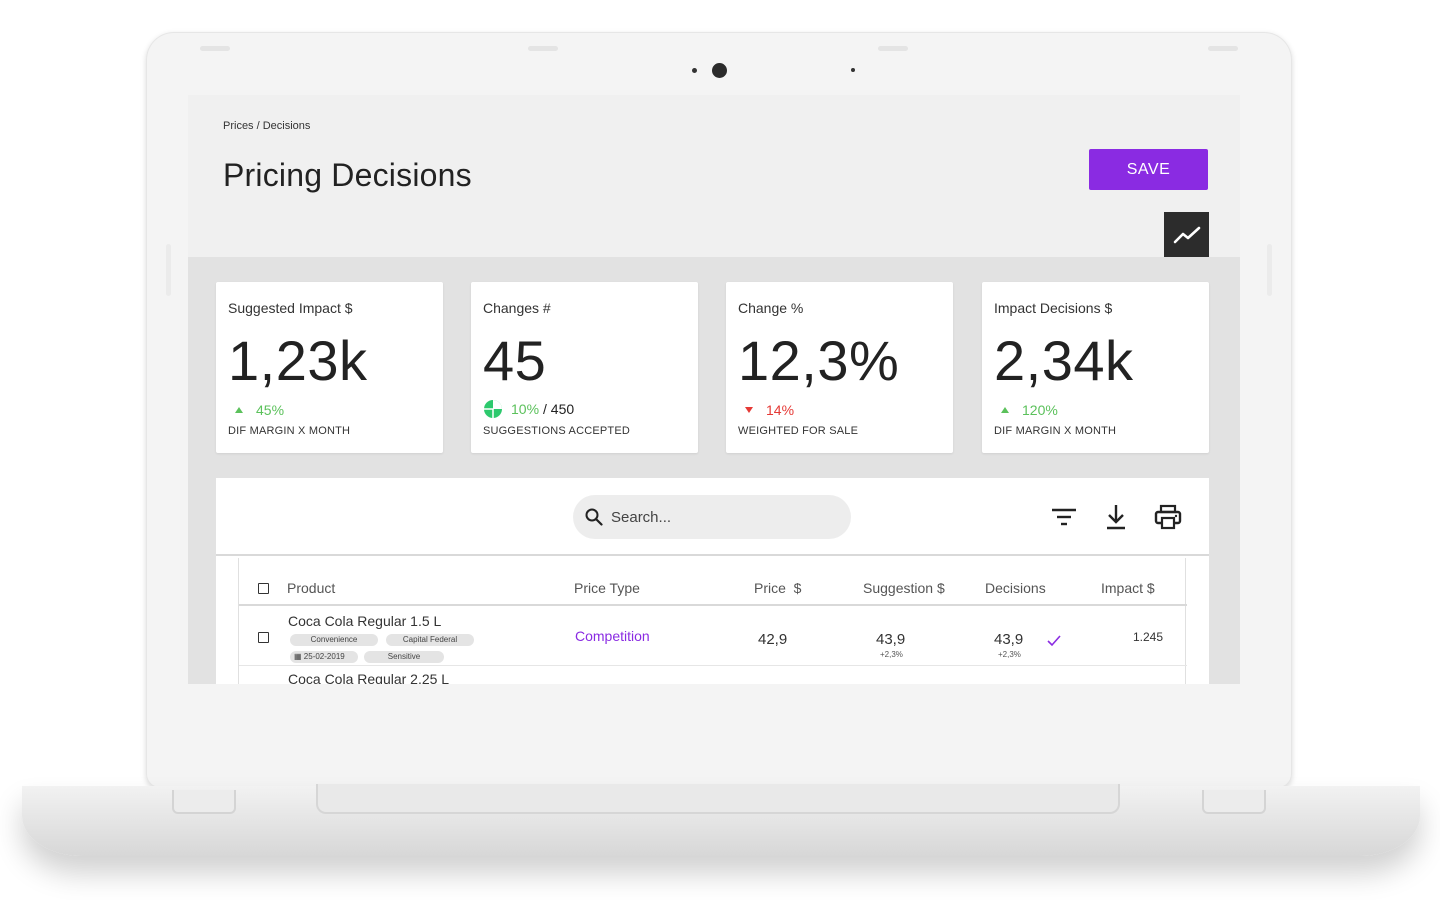 The image size is (1440, 900). I want to click on table-row: Coca Cola Regular 2.25 L, so click(713, 675).